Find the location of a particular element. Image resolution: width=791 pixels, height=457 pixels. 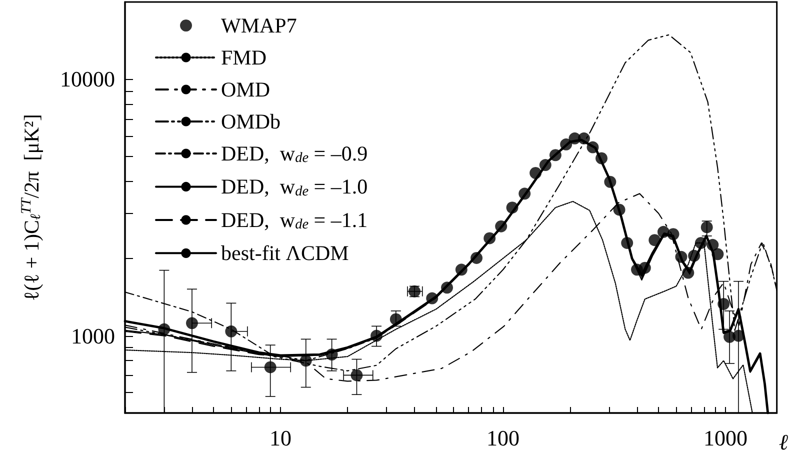

legend-label: best-fit ΛCDM is located at coordinates (285, 253).